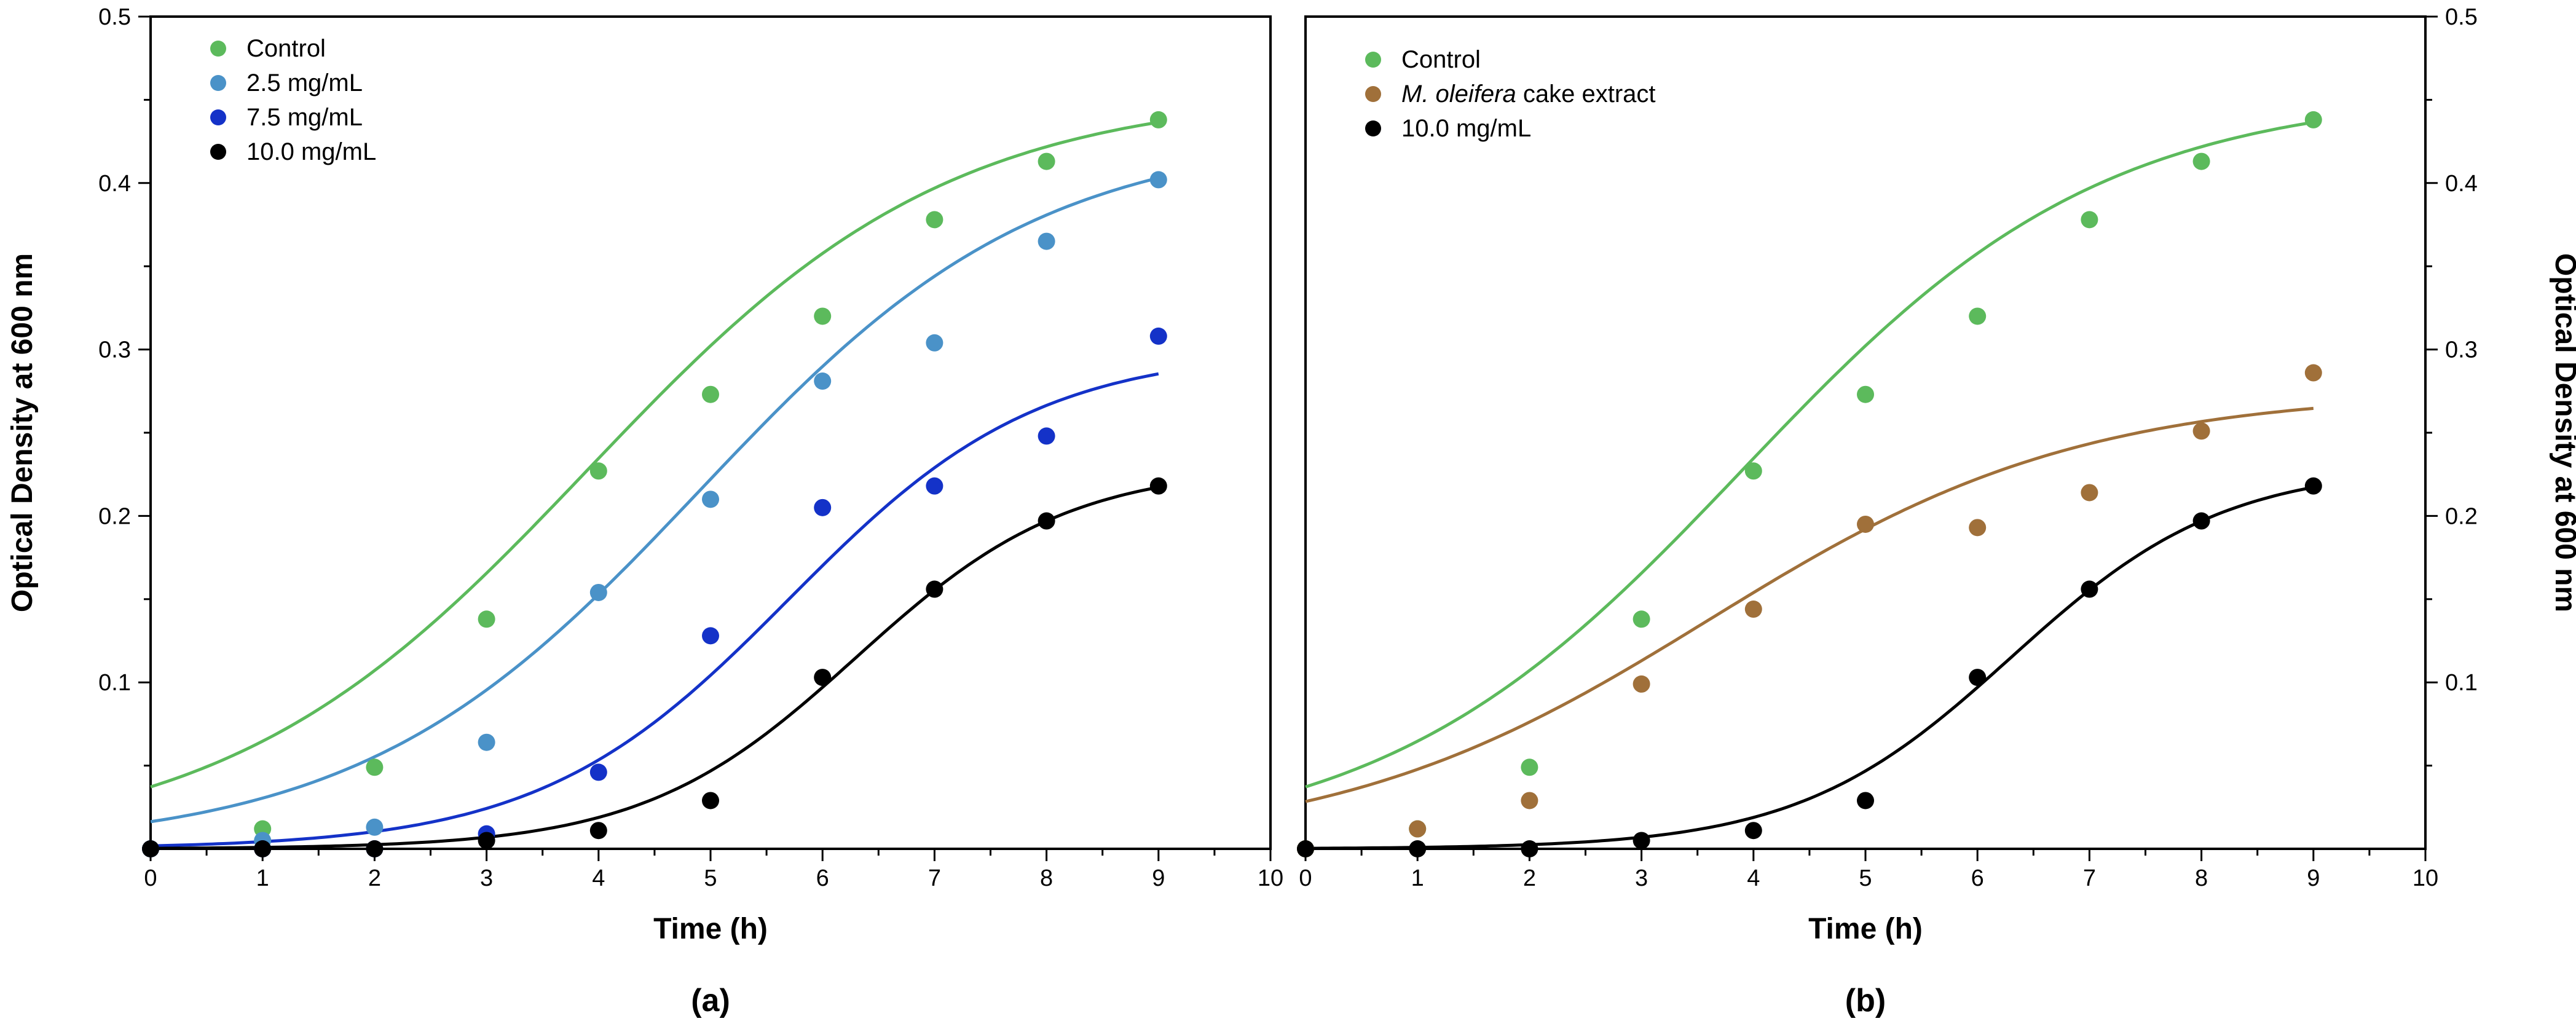 The height and width of the screenshot is (1032, 2576). Describe the element at coordinates (1418, 878) in the screenshot. I see `x-tick-label: 1` at that location.